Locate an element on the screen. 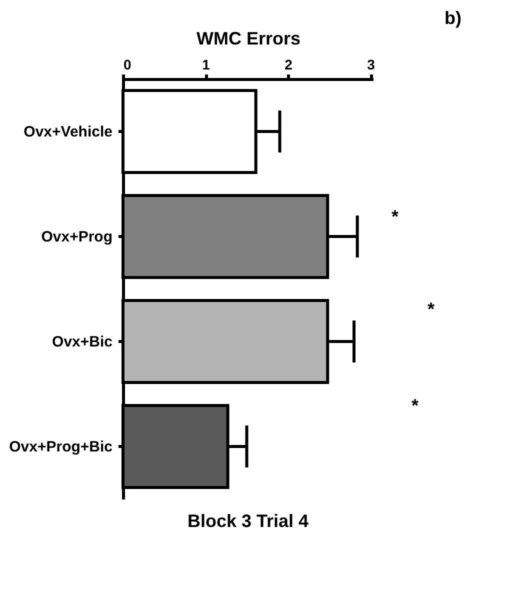 Image resolution: width=506 pixels, height=613 pixels. x-tick-label: 3 is located at coordinates (371, 64).